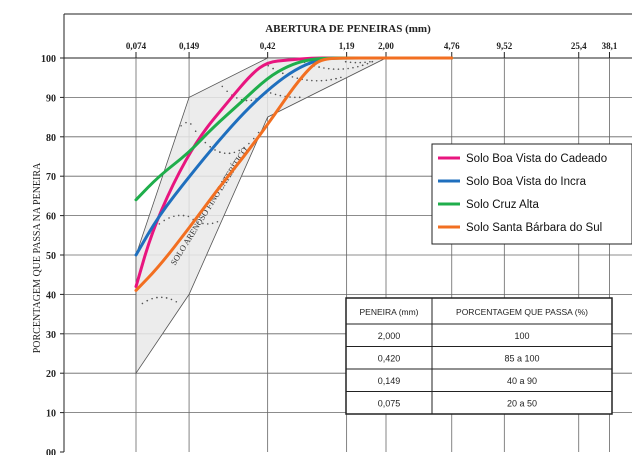 This screenshot has height=455, width=632. Describe the element at coordinates (51, 217) in the screenshot. I see `y-tick-label: 60` at that location.